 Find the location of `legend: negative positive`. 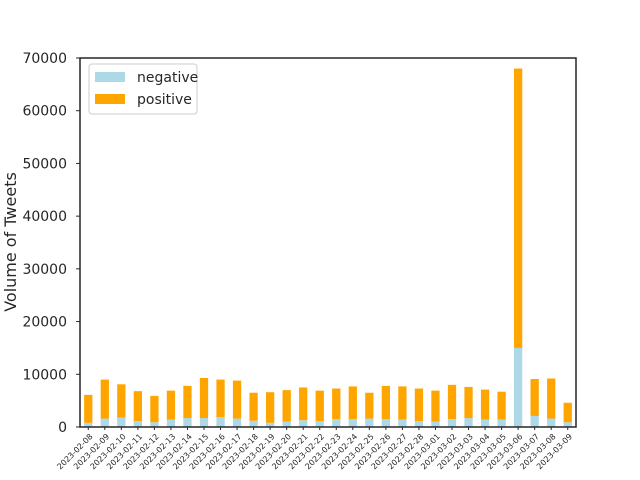

legend: negative positive is located at coordinates (143, 89).